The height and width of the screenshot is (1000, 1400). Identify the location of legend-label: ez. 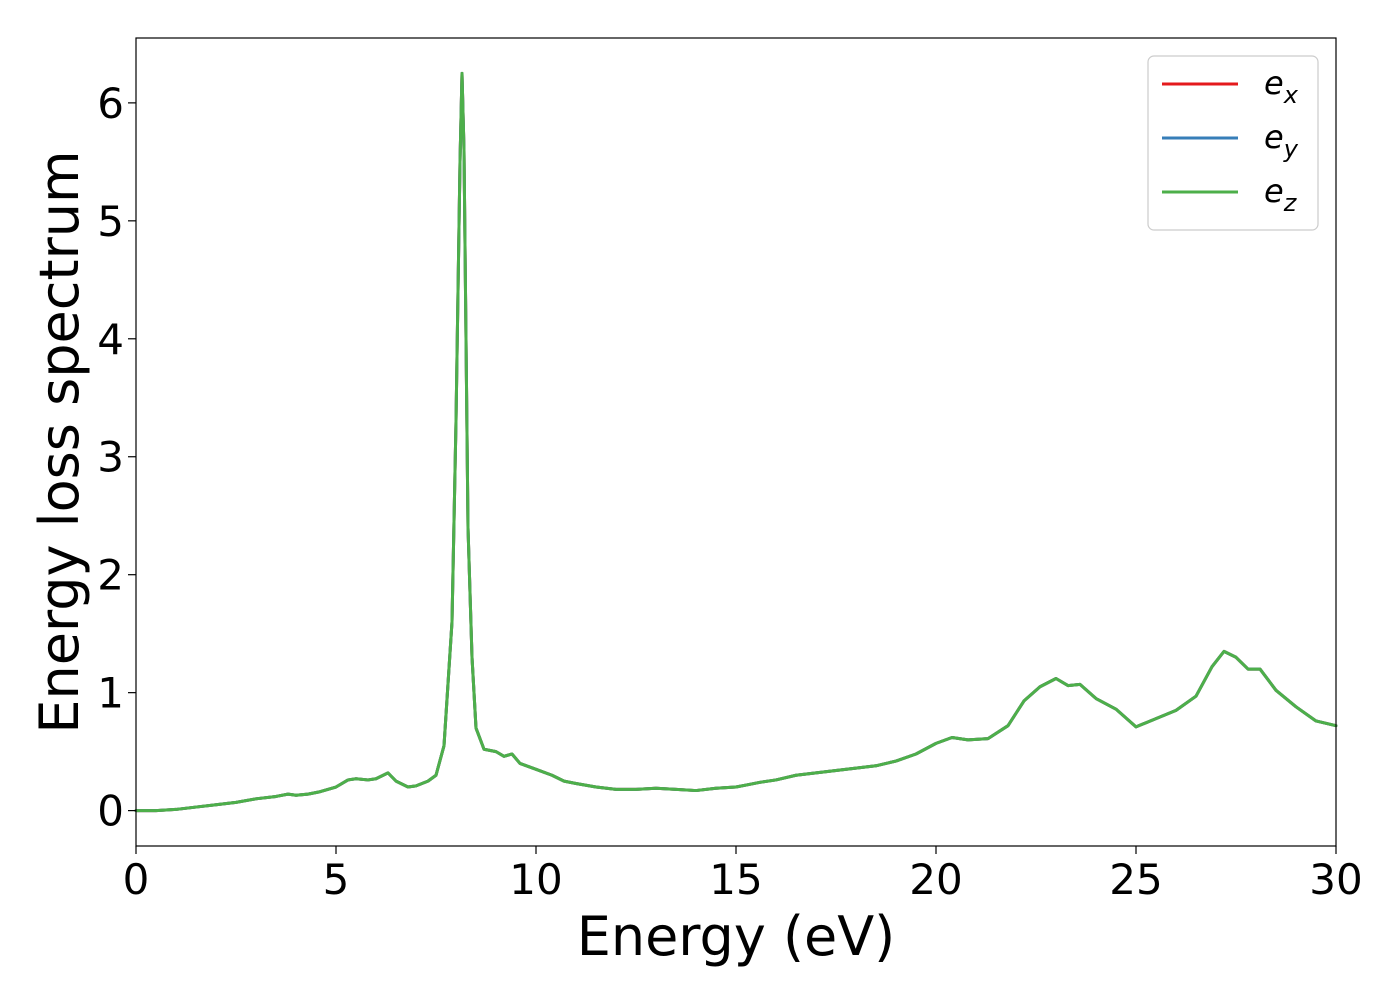
(1281, 194).